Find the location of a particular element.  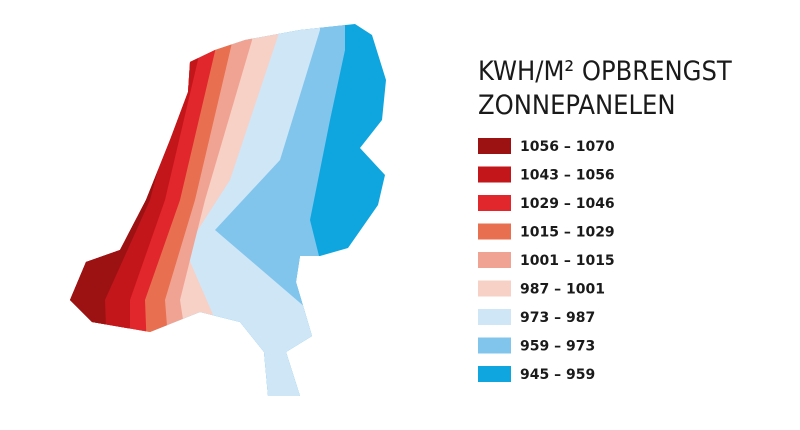

legend-label: 987 – 1001 is located at coordinates (562, 290).